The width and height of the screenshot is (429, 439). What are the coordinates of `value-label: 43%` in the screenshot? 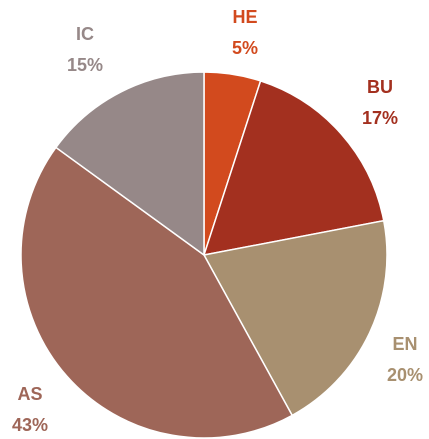 It's located at (30, 425).